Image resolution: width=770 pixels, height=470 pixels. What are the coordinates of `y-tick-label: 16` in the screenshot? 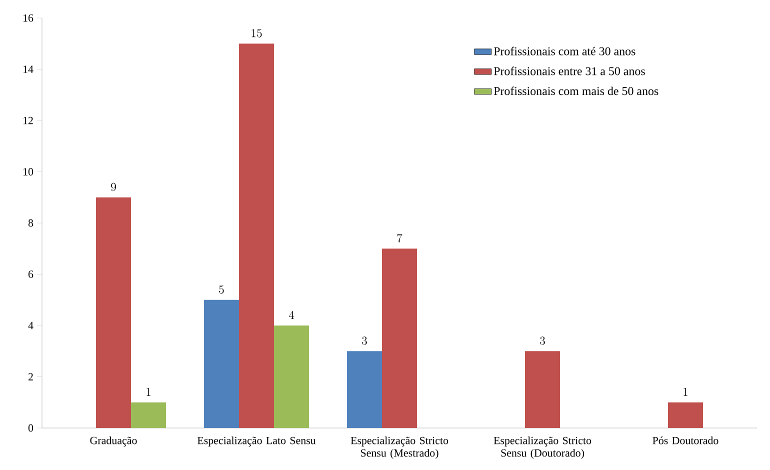 It's located at (28, 18).